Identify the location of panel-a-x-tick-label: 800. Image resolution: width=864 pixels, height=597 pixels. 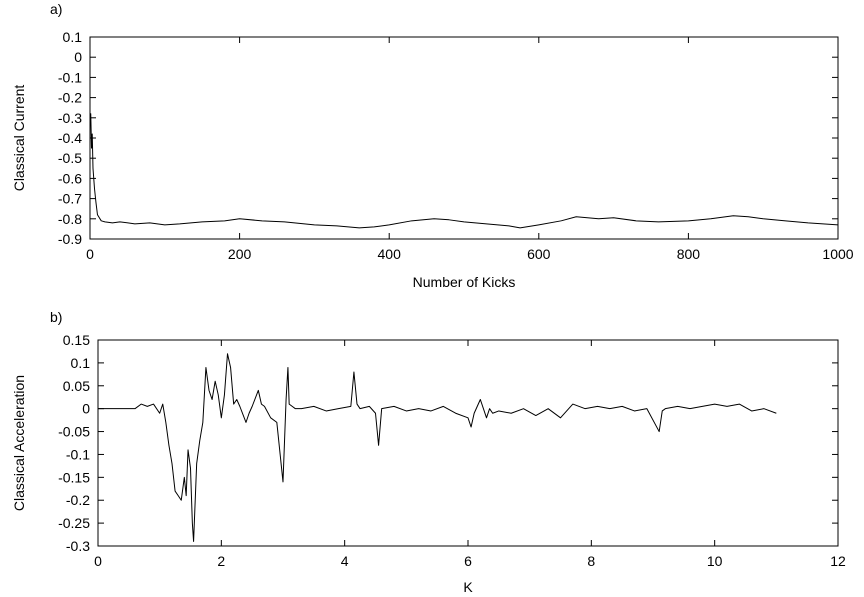
(689, 254).